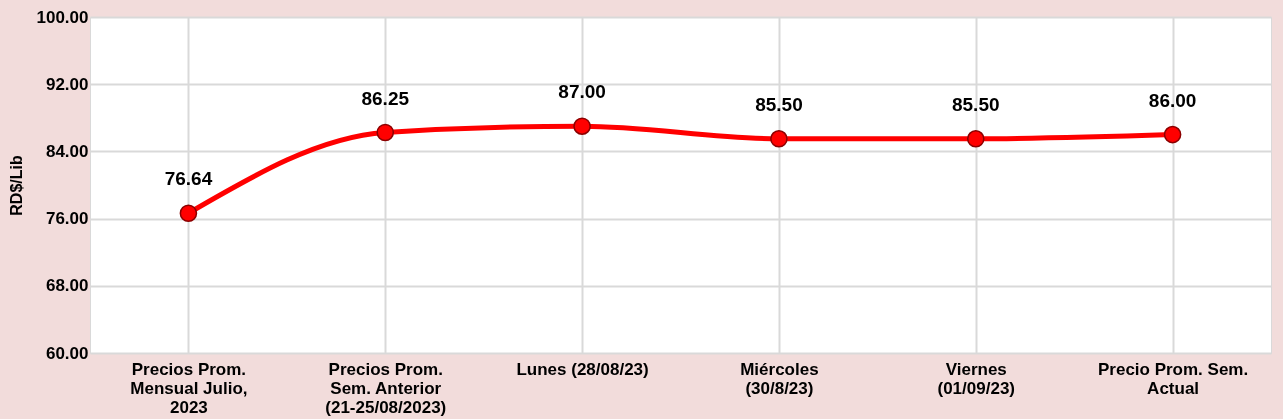 The height and width of the screenshot is (419, 1283). I want to click on x-tick-label: Viernes (01/09/23), so click(976, 378).